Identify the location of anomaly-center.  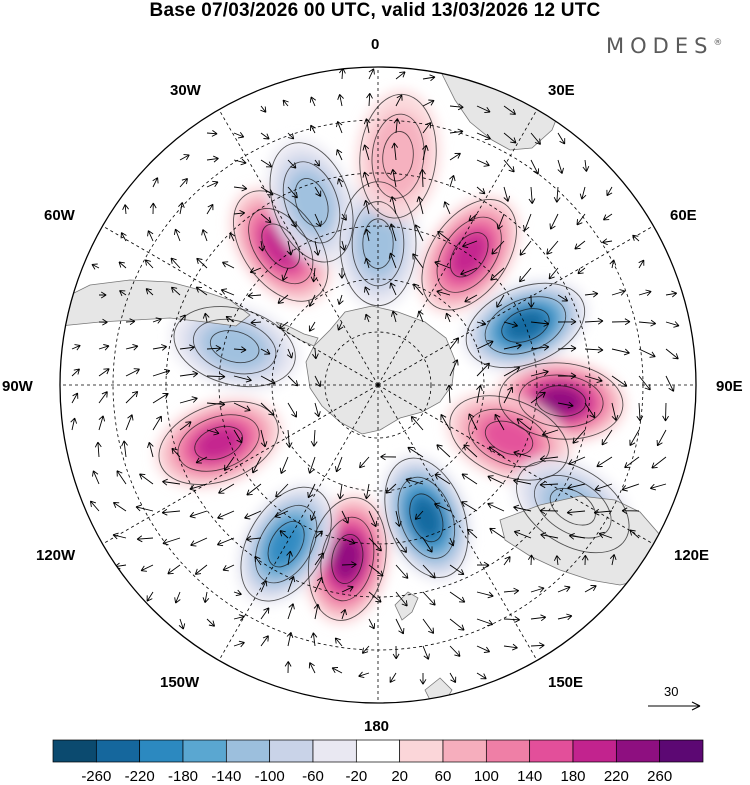
(218, 443).